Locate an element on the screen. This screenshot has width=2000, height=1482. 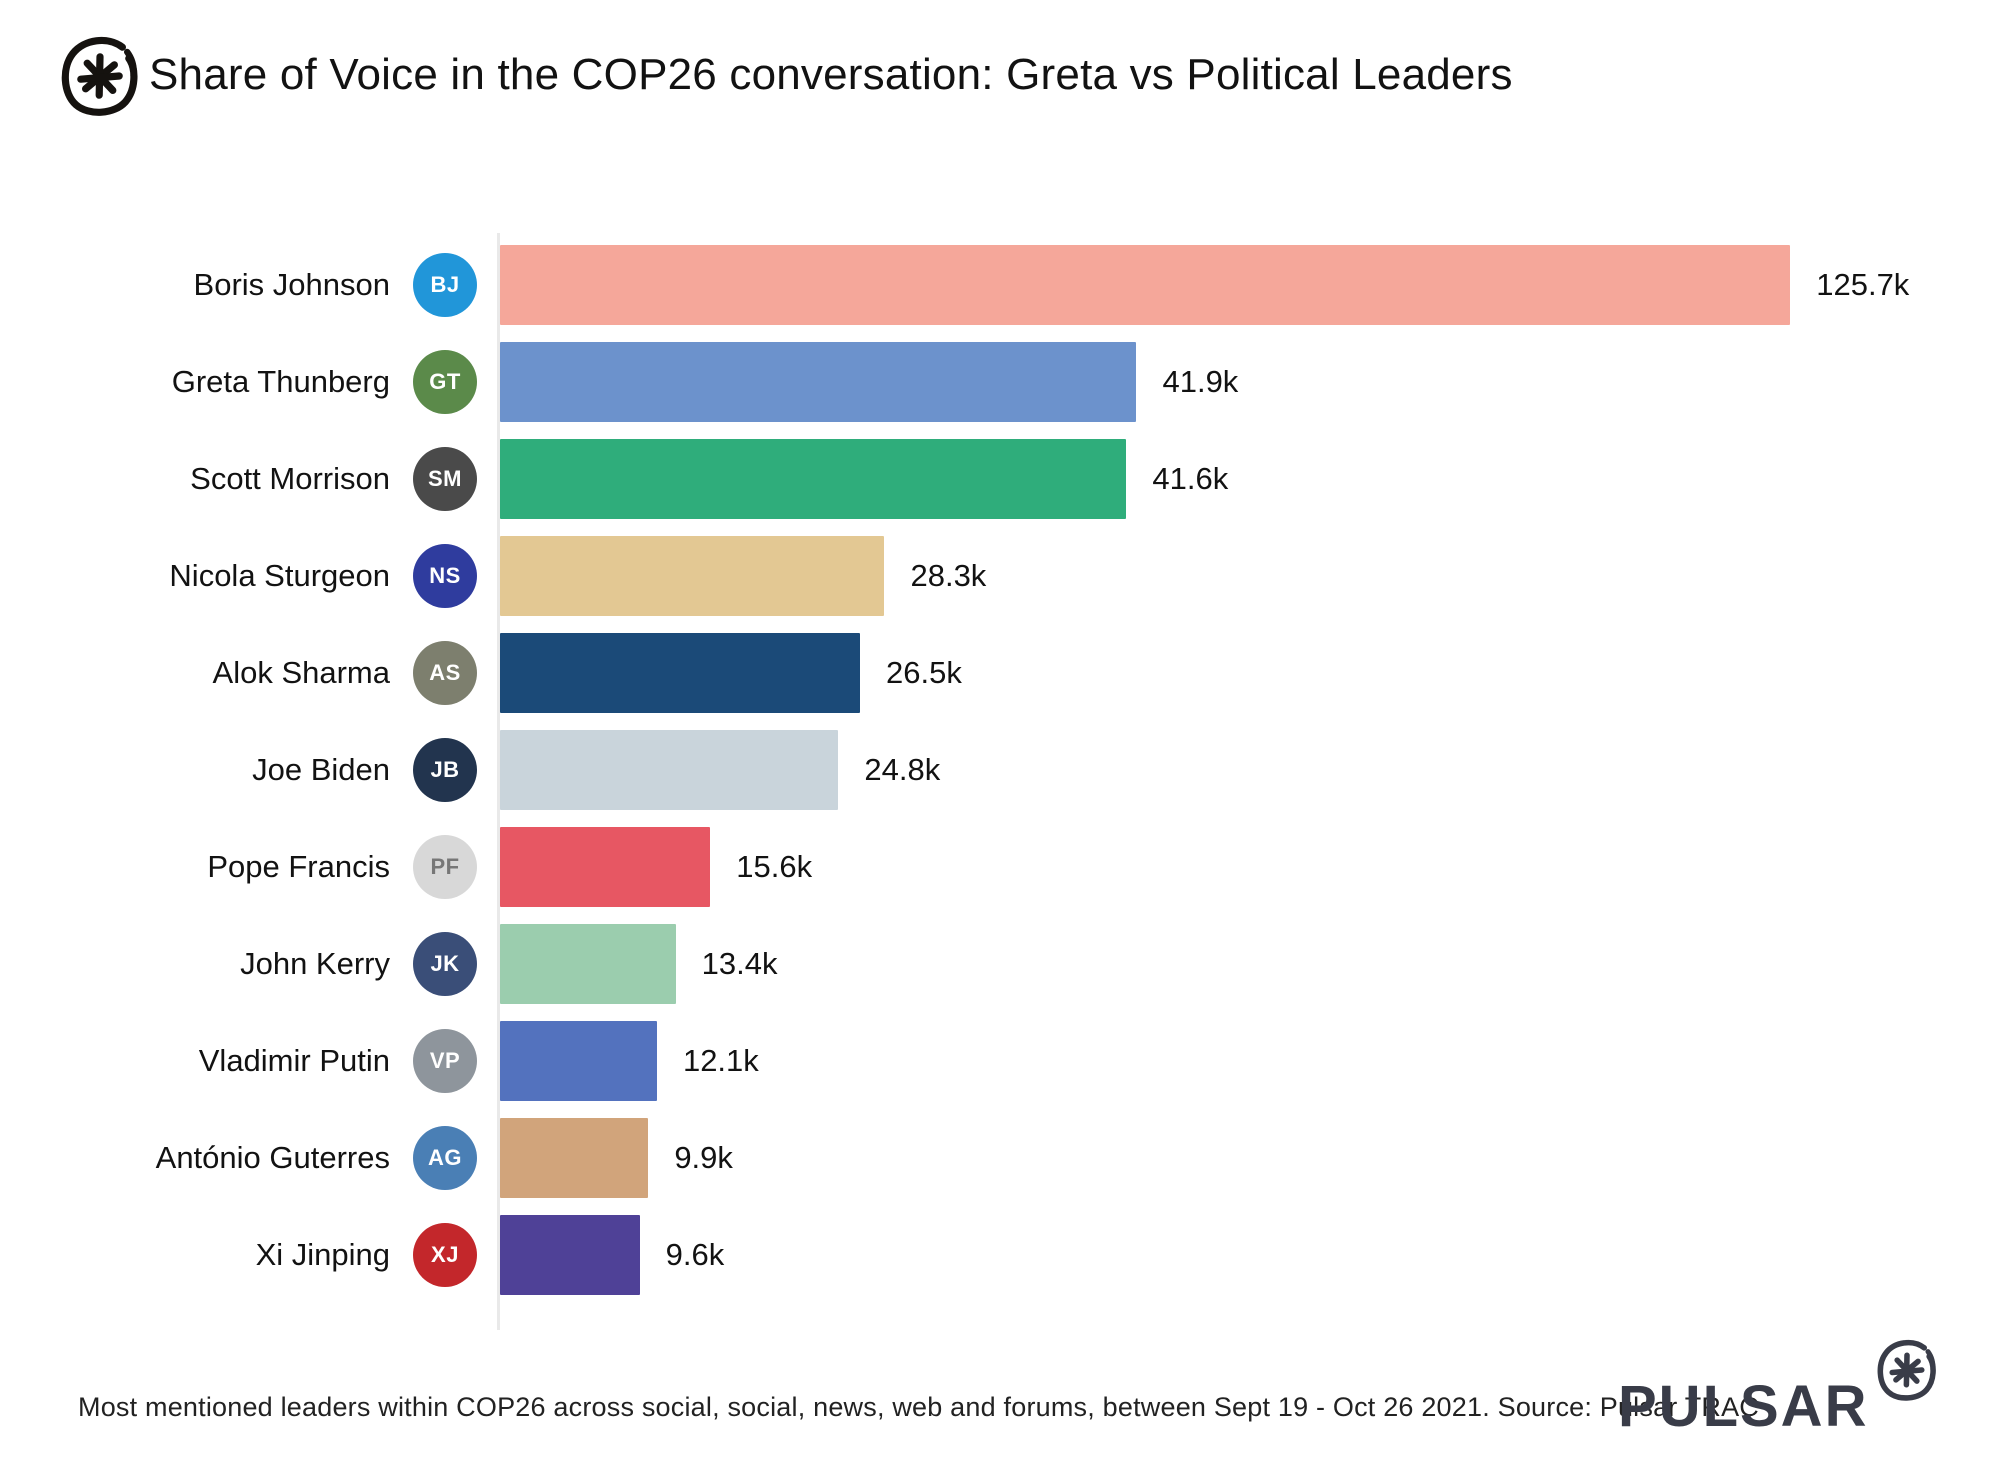
bar-row: Scott Morrison SM 41.6k is located at coordinates (1000, 487).